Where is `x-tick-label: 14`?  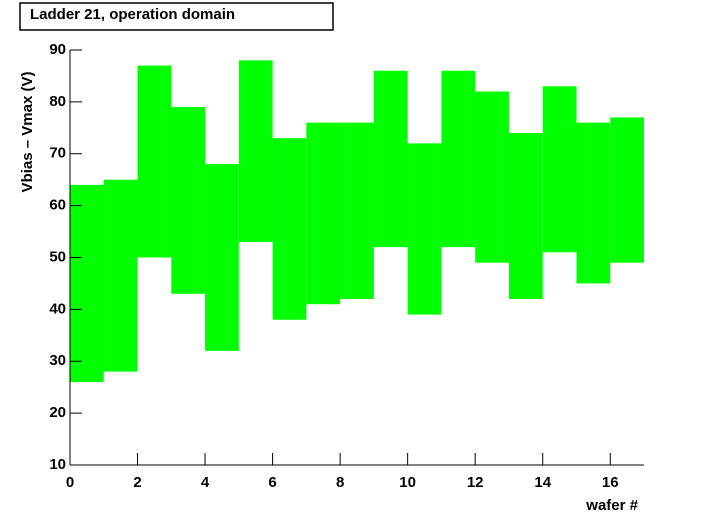
x-tick-label: 14 is located at coordinates (542, 482).